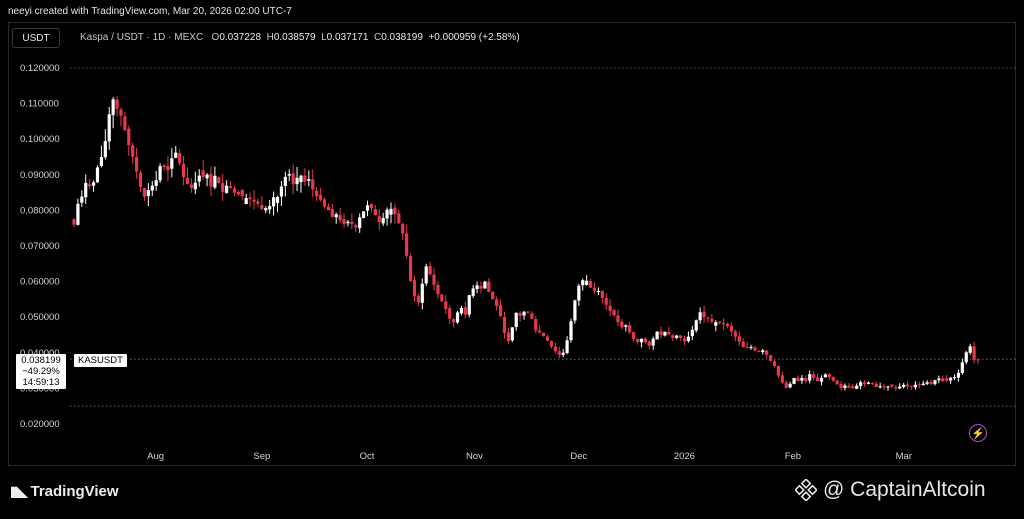  What do you see at coordinates (64, 491) in the screenshot?
I see `tradingview-logo: ▮◣ TradingView` at bounding box center [64, 491].